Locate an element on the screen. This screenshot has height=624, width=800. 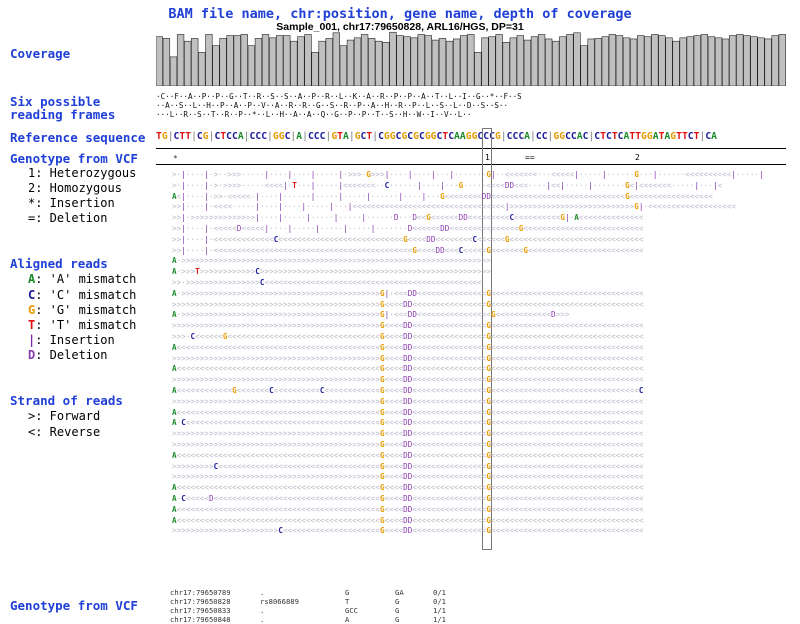
vcf-cell: . is located at coordinates (262, 592).